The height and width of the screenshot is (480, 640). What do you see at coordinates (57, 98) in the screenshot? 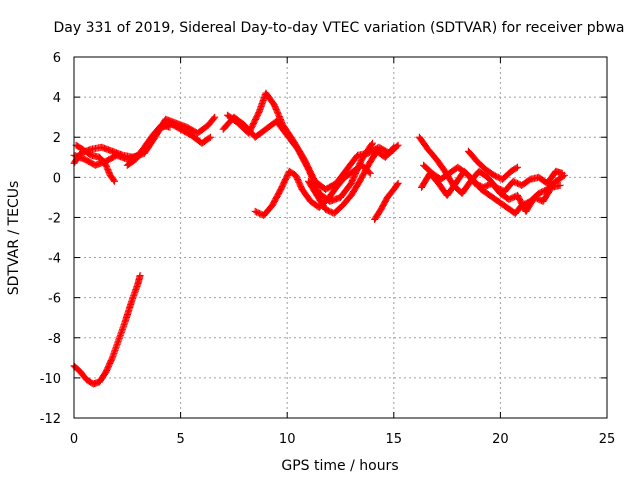
I see `y-tick-label: 4` at bounding box center [57, 98].